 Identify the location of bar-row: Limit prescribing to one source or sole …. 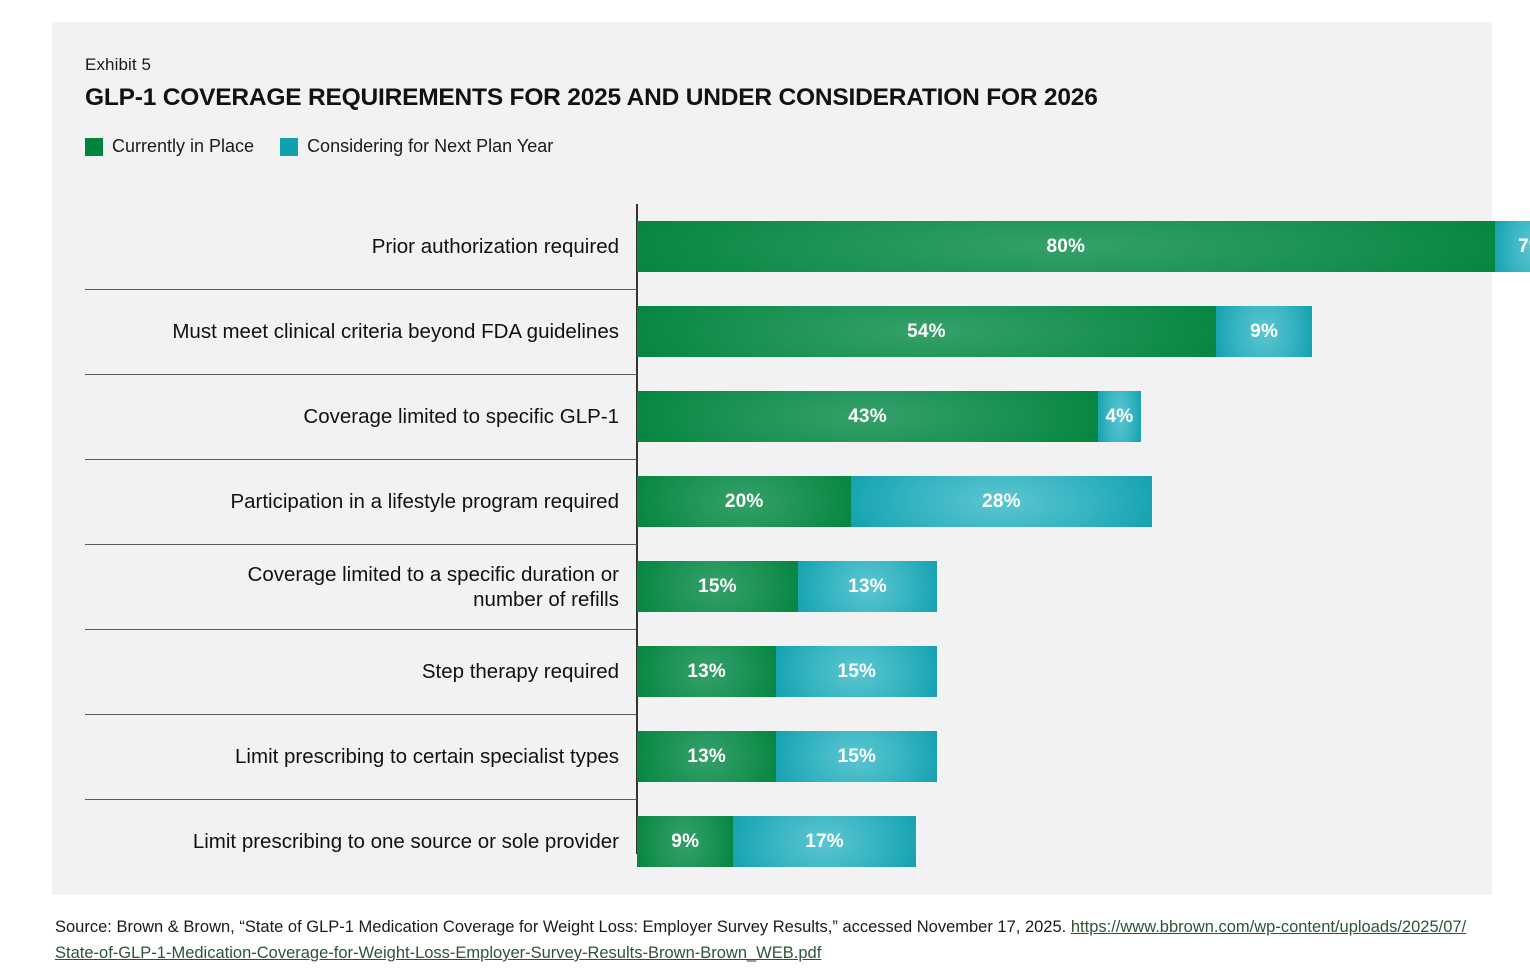
(780, 841).